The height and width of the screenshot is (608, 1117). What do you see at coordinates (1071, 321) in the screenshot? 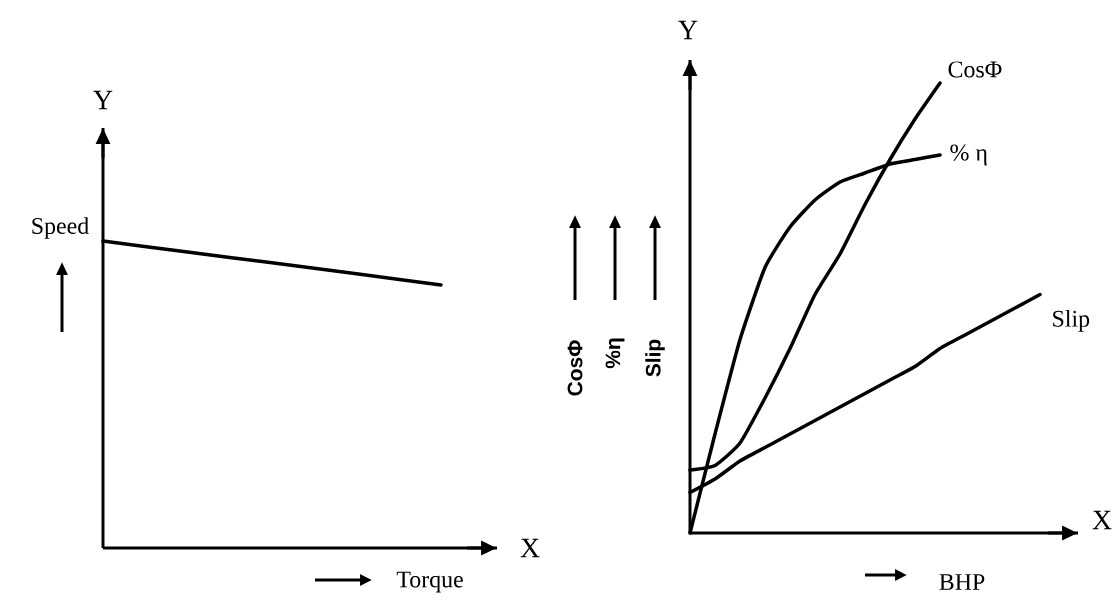
I see `series-label: Slip` at bounding box center [1071, 321].